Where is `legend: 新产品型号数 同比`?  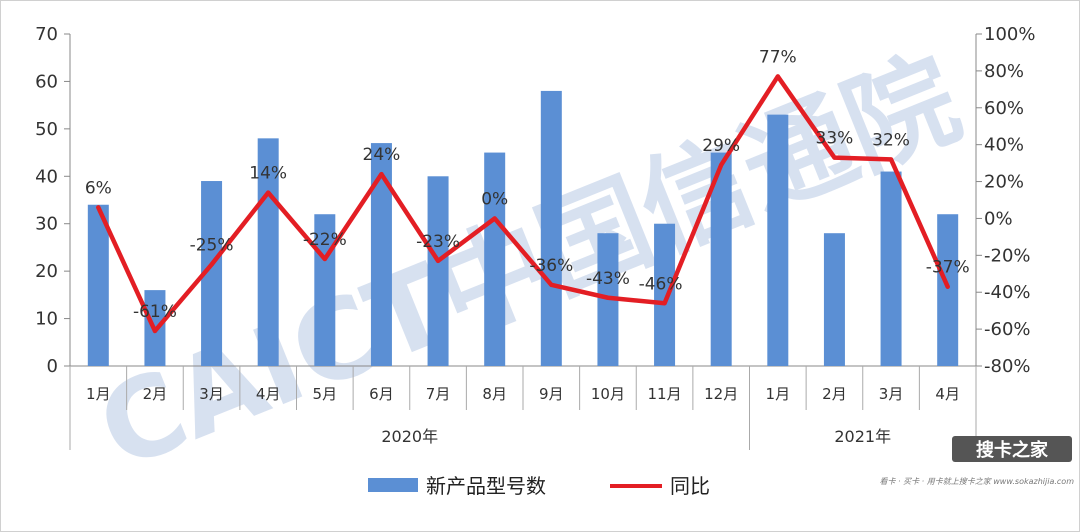 legend: 新产品型号数 同比 is located at coordinates (539, 486).